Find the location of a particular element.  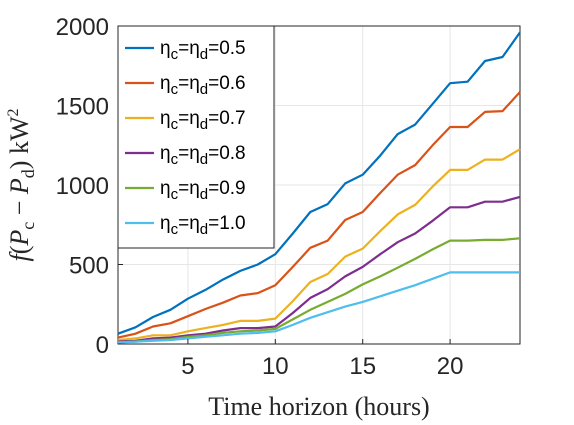

y-axis-ticks: 0 500 1000 1500 2000 is located at coordinates (89, 186).